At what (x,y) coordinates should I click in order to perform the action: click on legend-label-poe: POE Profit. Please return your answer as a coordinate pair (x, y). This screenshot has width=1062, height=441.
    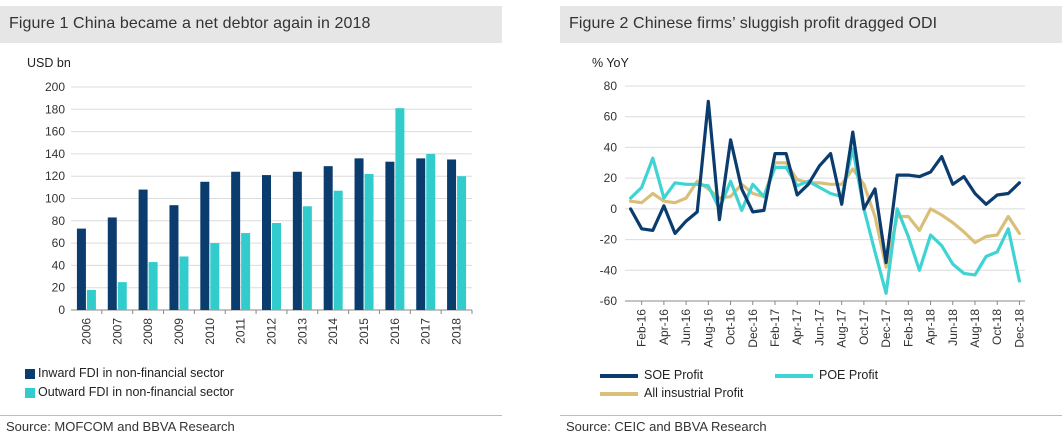
    Looking at the image, I should click on (849, 375).